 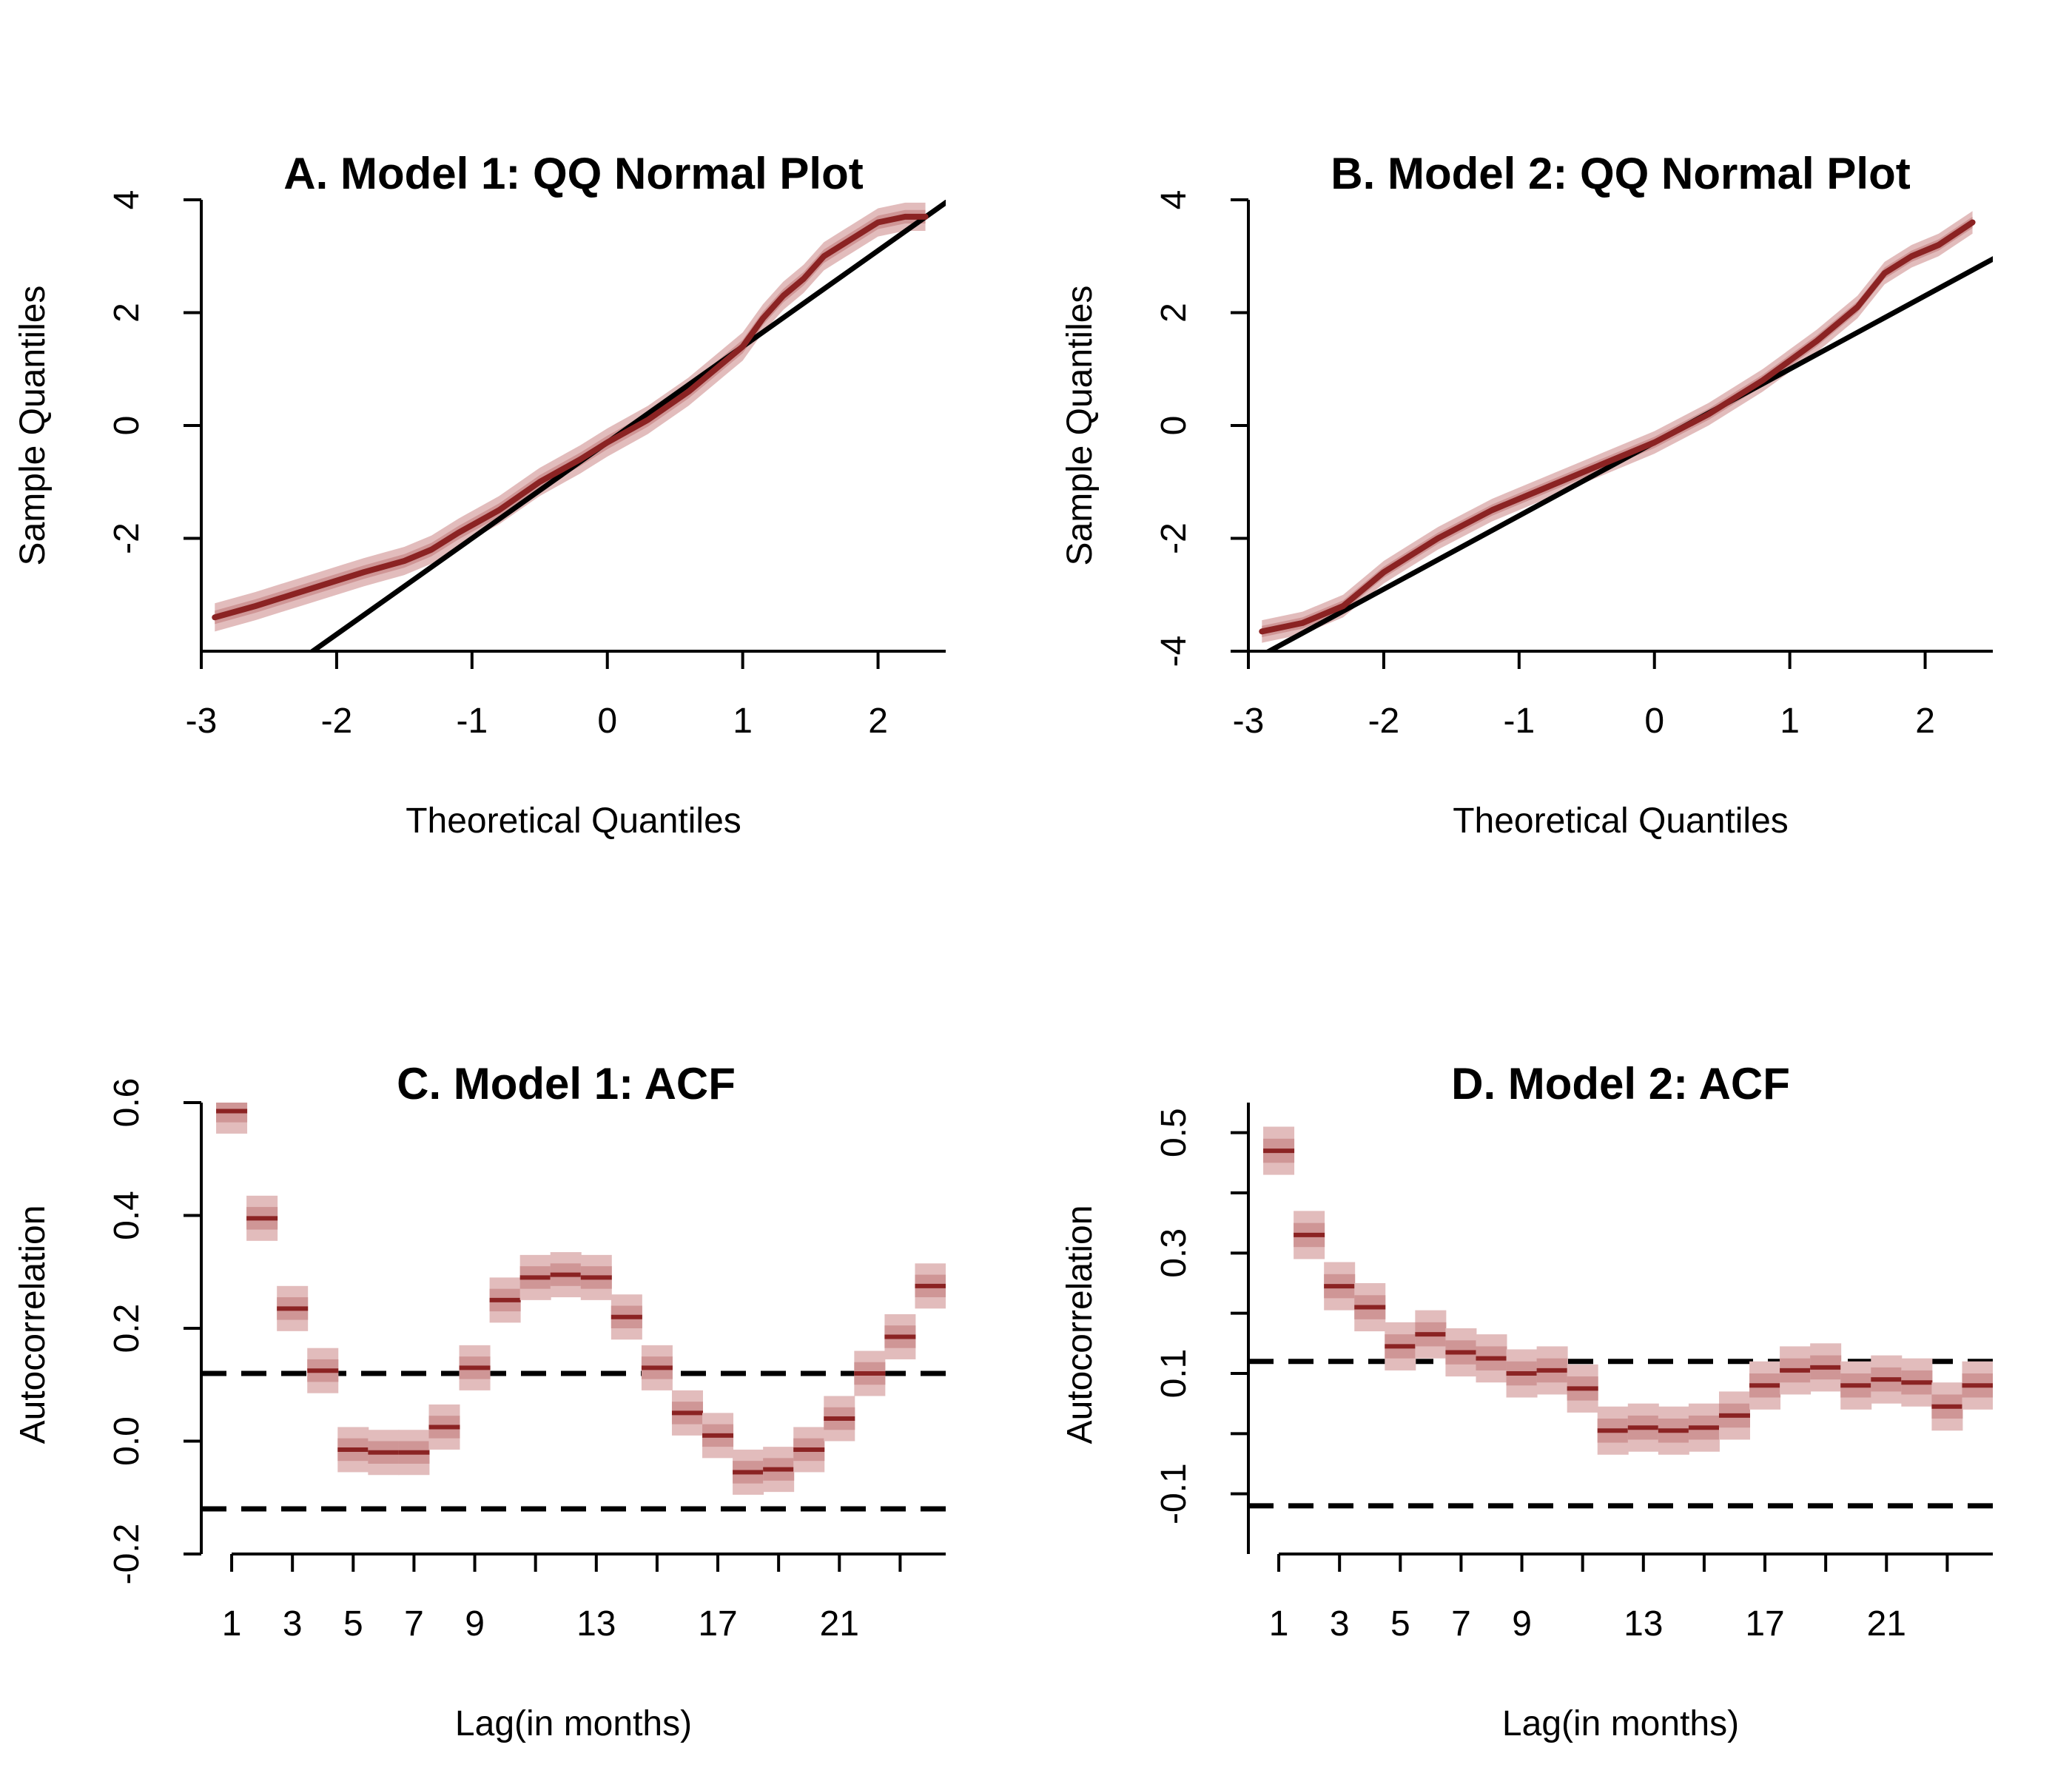 I want to click on panel-a-clipped-content, so click(x=579, y=425).